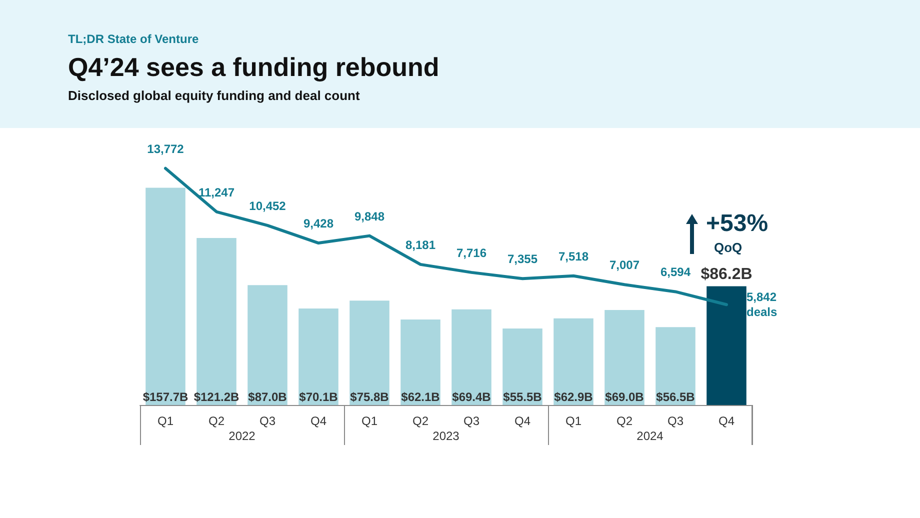 The width and height of the screenshot is (920, 518). Describe the element at coordinates (574, 397) in the screenshot. I see `data-label: $62.9B` at that location.